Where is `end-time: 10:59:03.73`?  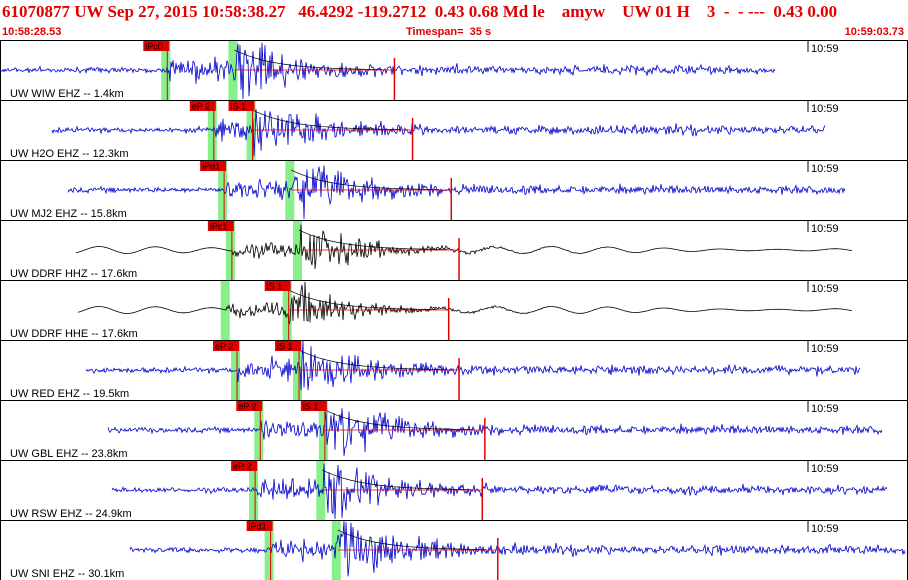 end-time: 10:59:03.73 is located at coordinates (874, 32).